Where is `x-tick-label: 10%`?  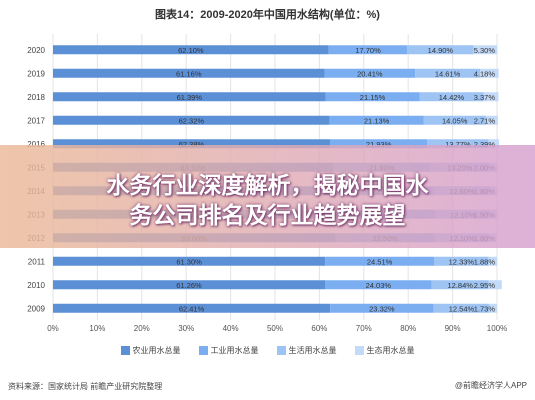
x-tick-label: 10% is located at coordinates (97, 328).